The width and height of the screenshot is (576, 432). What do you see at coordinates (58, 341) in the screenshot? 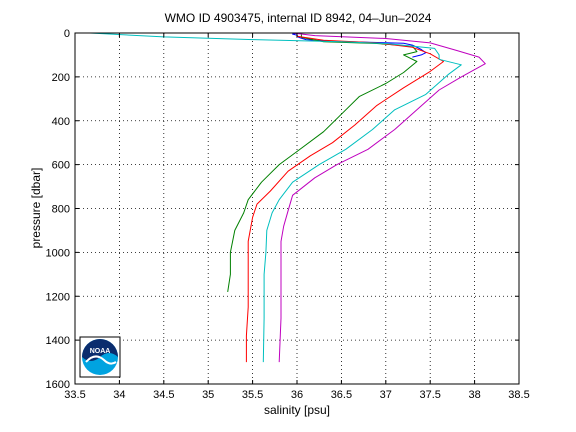
I see `y-tick-label: 1400` at bounding box center [58, 341].